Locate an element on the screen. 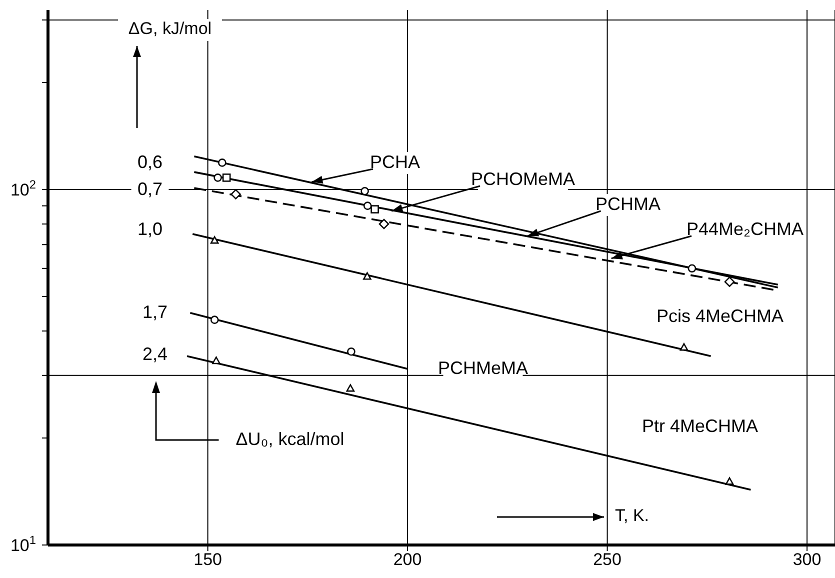  annotation: Ptr 4MeCHMA is located at coordinates (700, 426).